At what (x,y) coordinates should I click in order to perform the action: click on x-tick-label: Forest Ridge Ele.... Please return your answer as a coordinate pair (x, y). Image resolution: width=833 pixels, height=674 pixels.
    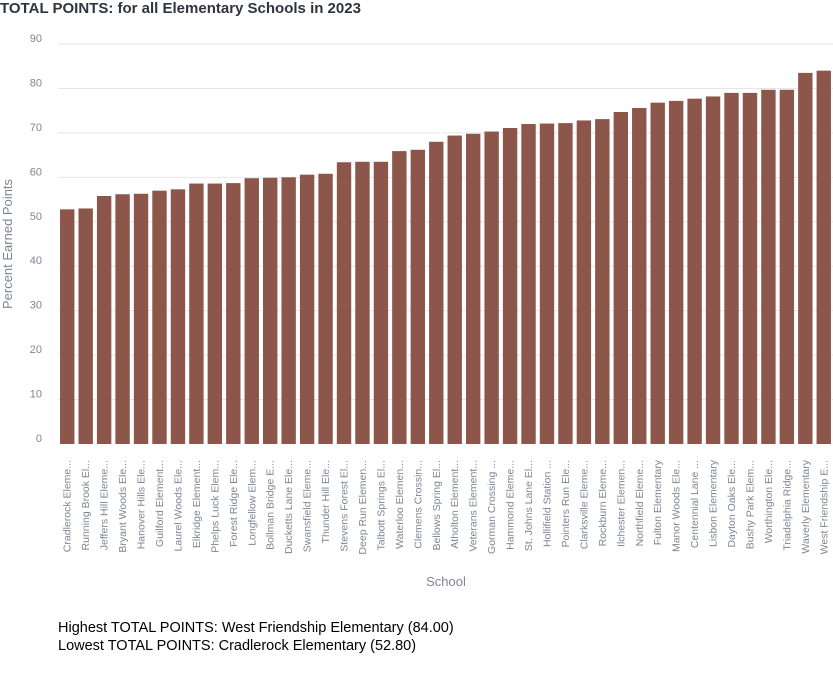
    Looking at the image, I should click on (234, 503).